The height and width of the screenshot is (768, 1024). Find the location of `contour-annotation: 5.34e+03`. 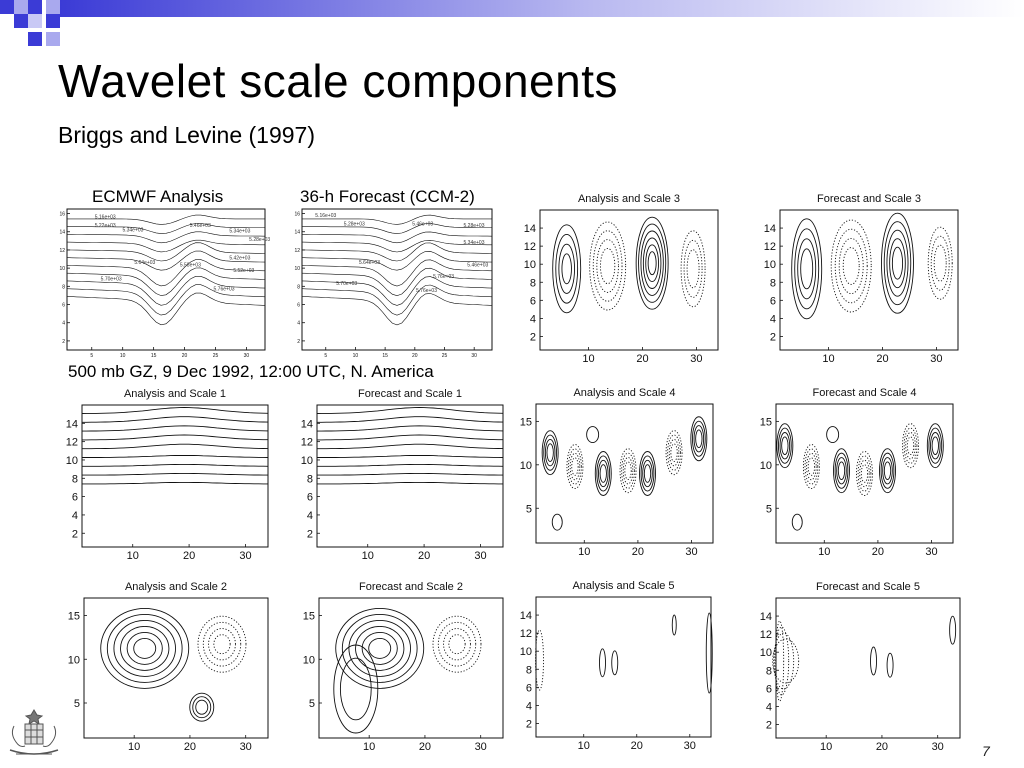

contour-annotation: 5.34e+03 is located at coordinates (474, 243).